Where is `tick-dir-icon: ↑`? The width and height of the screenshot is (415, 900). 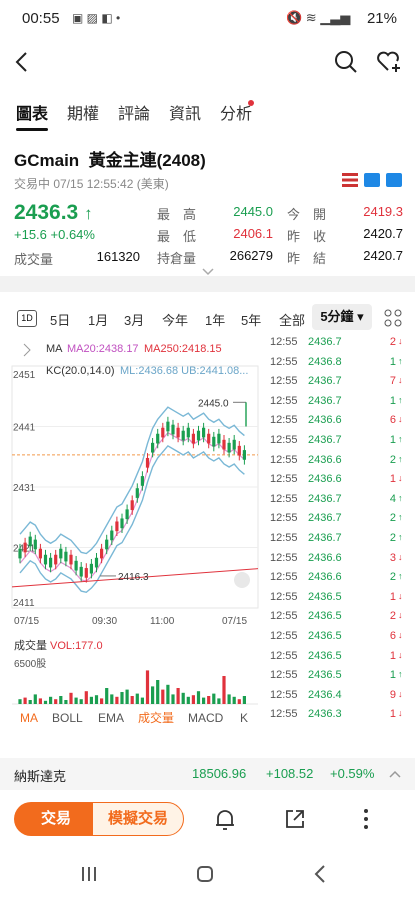 tick-dir-icon: ↑ is located at coordinates (400, 537).